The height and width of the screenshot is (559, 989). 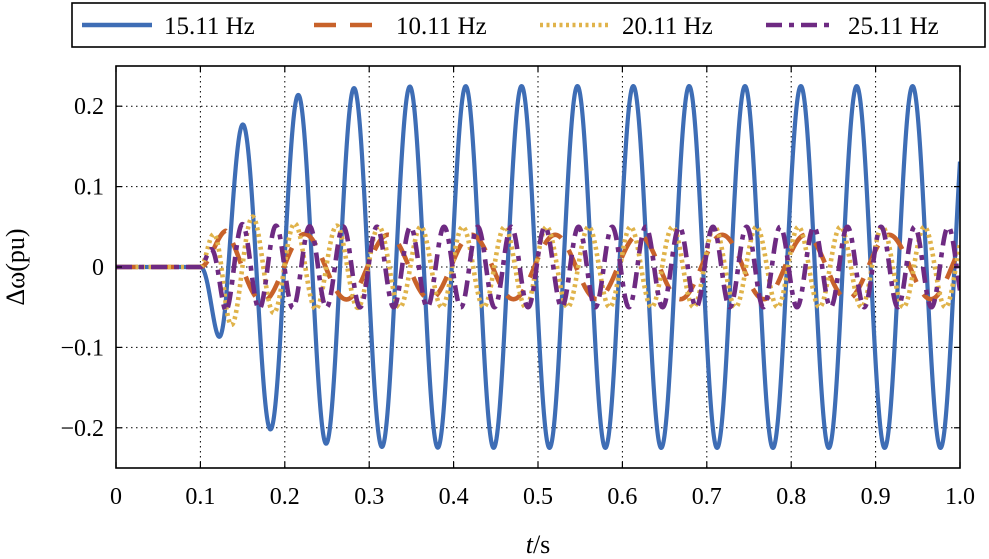 I want to click on x-tick-label: 0.7, so click(x=707, y=497).